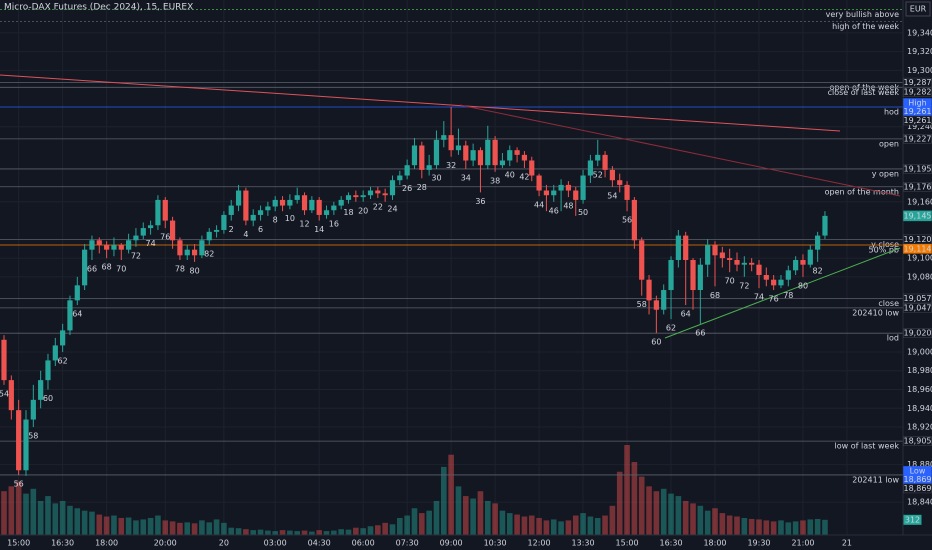 The image size is (932, 550). What do you see at coordinates (884, 249) in the screenshot?
I see `level-label: 50% pb` at bounding box center [884, 249].